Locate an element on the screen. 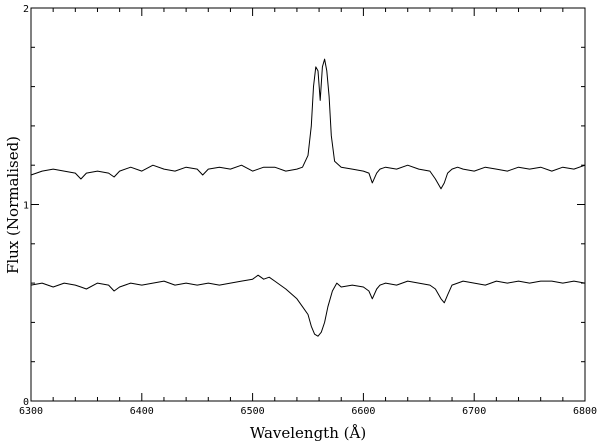 The height and width of the screenshot is (443, 600). x-tick-label: 6500 is located at coordinates (253, 411).